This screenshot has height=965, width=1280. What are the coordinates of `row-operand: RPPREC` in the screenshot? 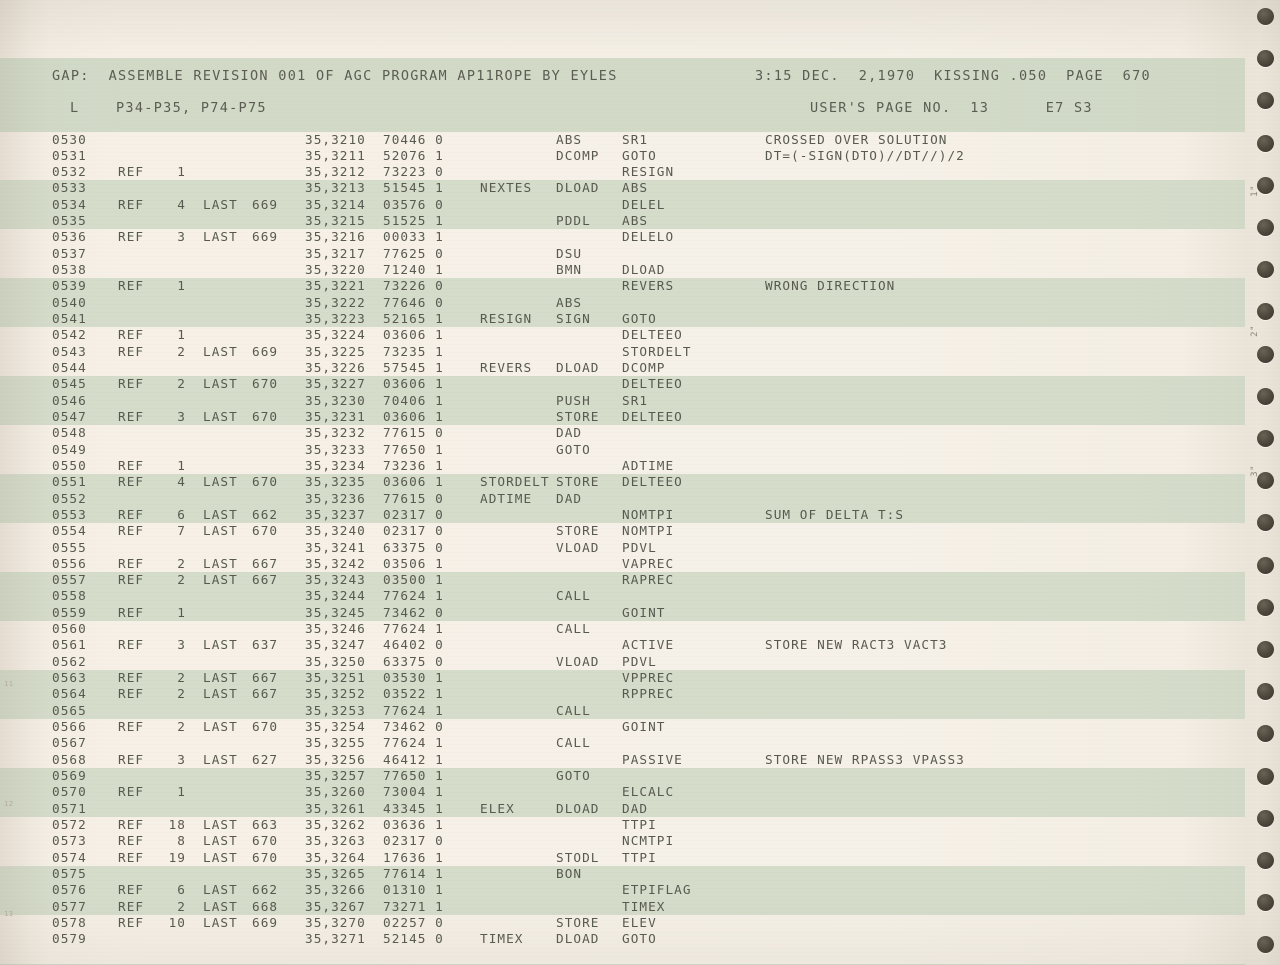 It's located at (648, 694).